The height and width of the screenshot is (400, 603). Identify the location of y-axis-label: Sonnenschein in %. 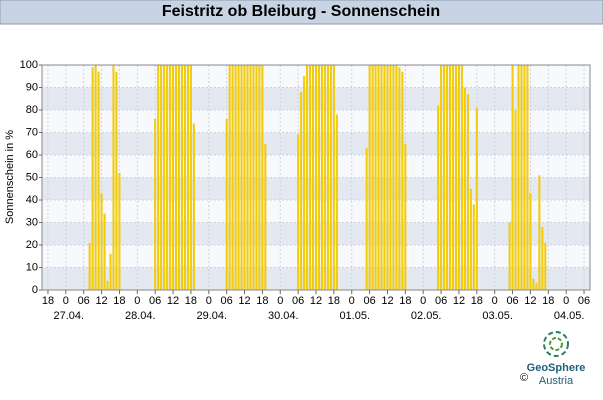
(10, 177).